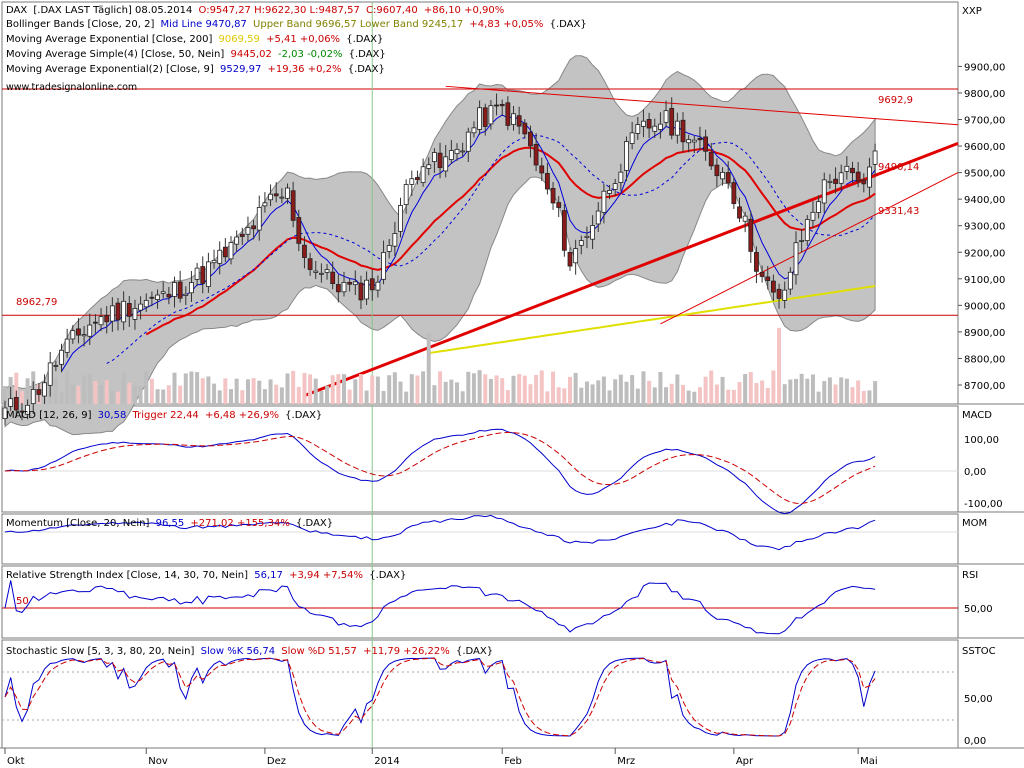 The image size is (1024, 768). Describe the element at coordinates (242, 415) in the screenshot. I see `macd-change: +6,48 +26,9%` at that location.